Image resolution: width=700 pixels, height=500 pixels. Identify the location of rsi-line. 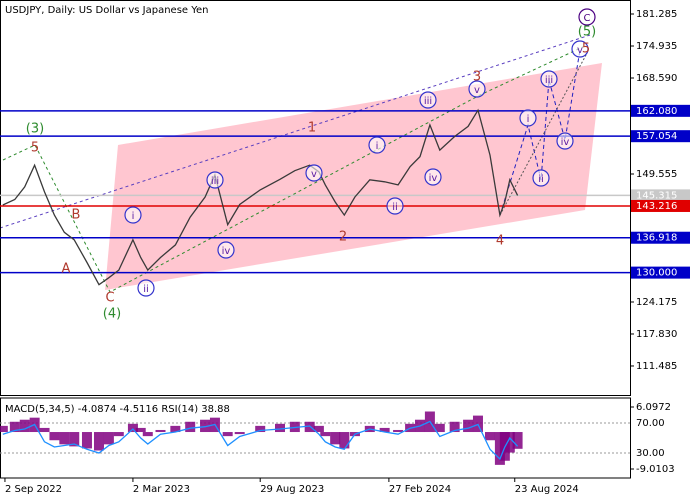
(260, 440).